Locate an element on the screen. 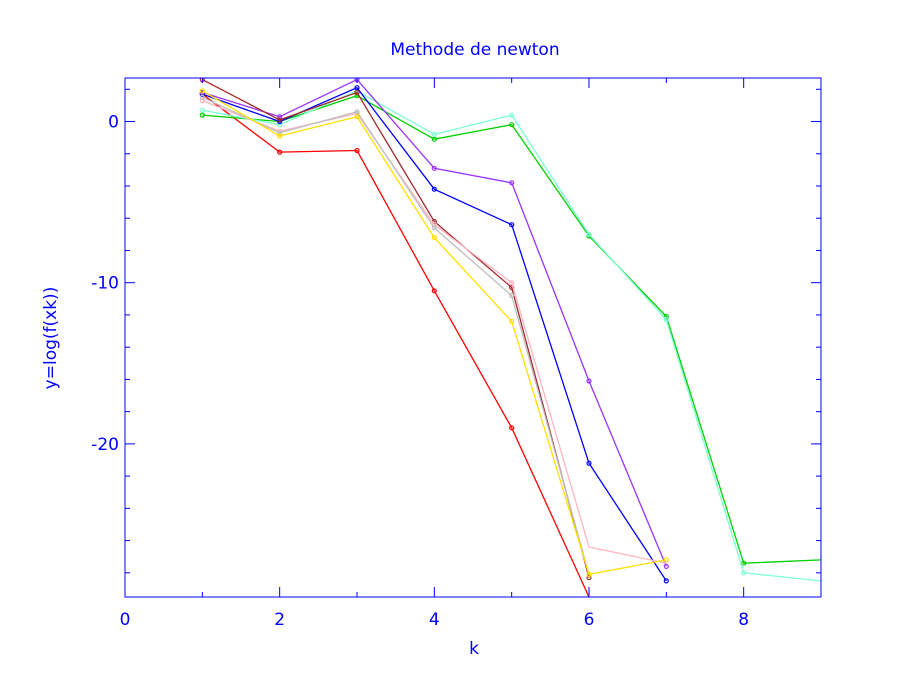  y-tick-label: 0 is located at coordinates (113, 123).